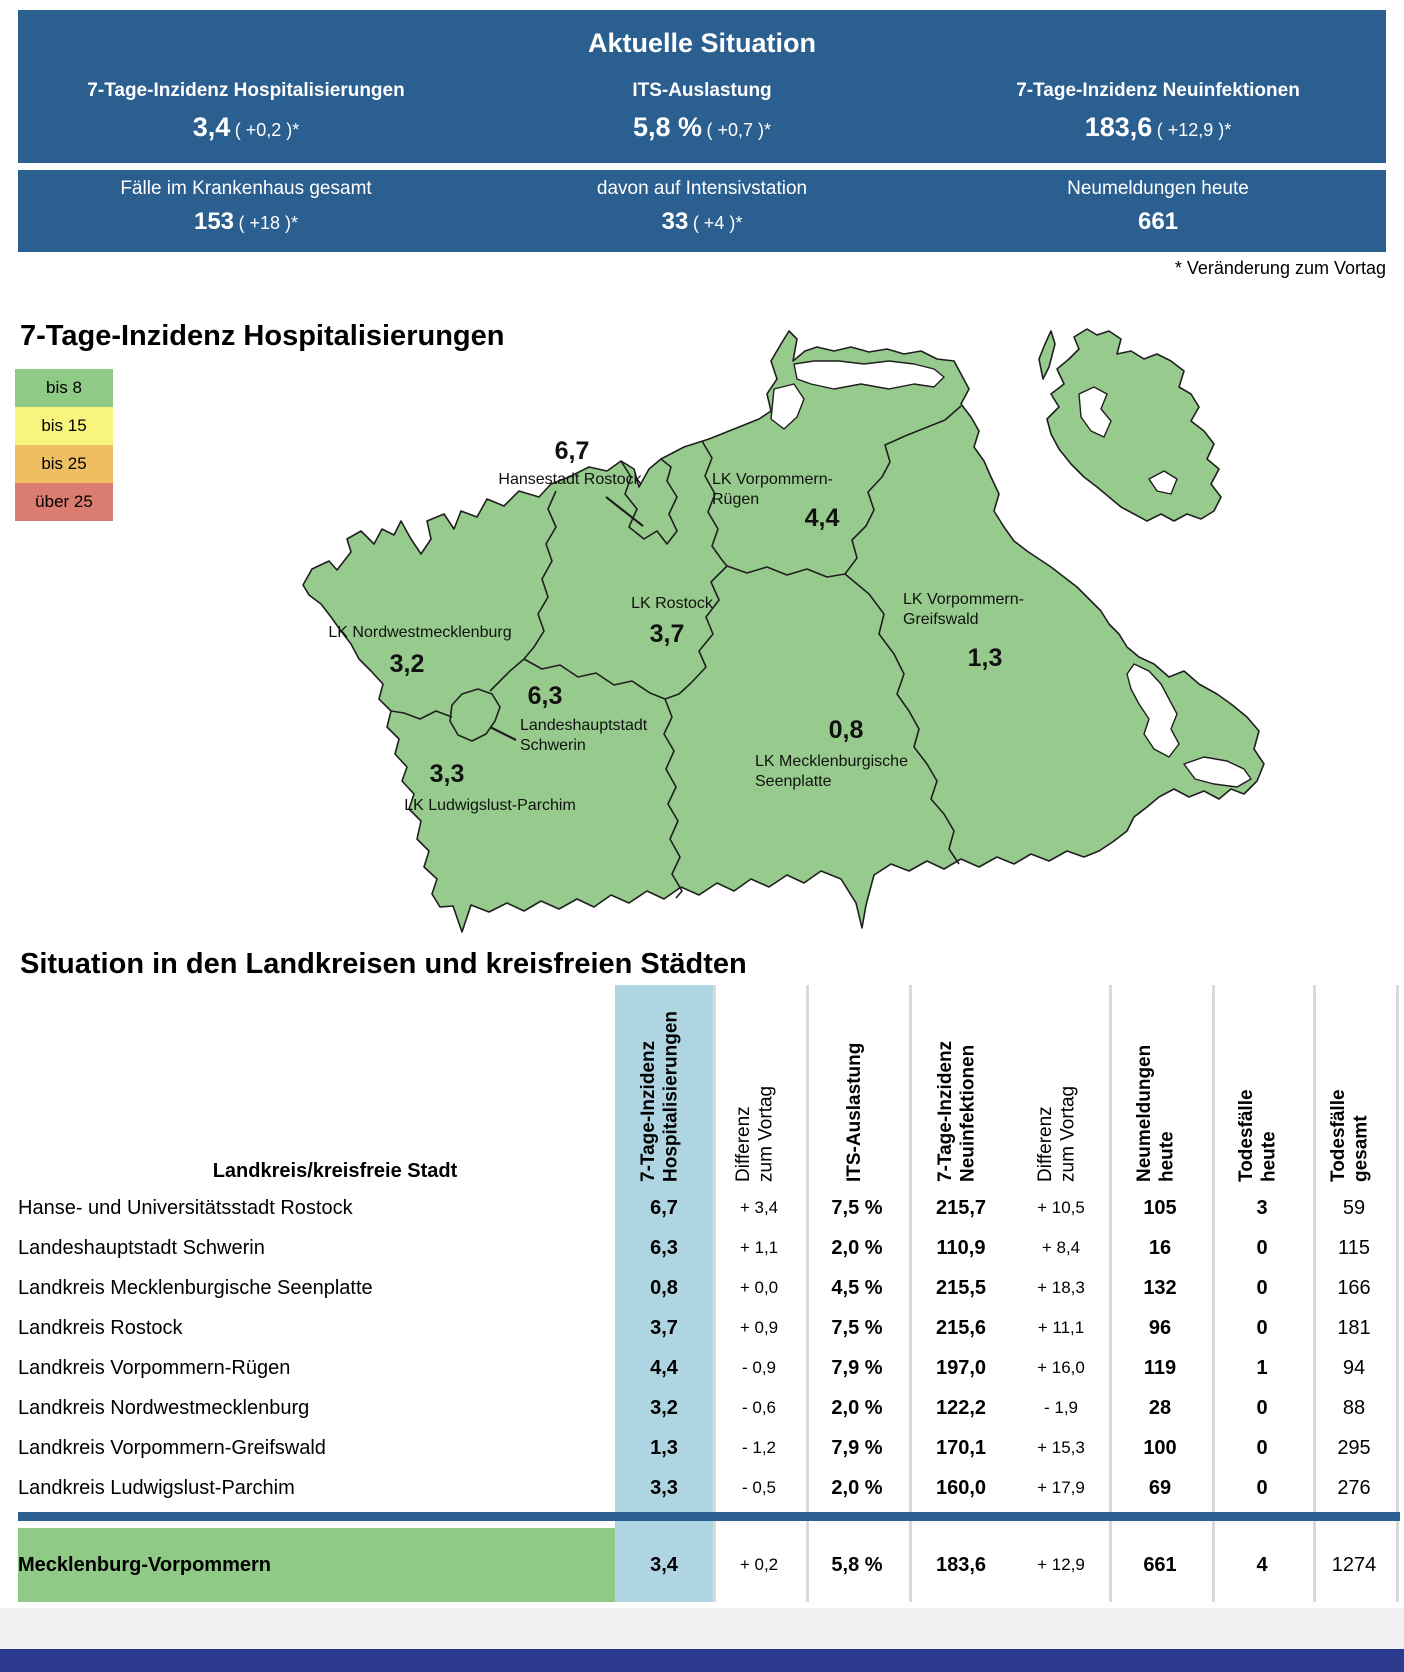  Describe the element at coordinates (664, 1565) in the screenshot. I see `cell-hosp: 3,4` at that location.